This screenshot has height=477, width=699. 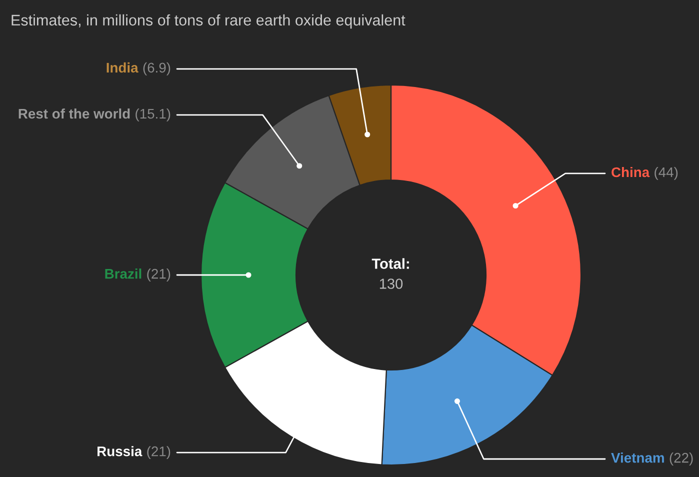 I want to click on data-label: (22), so click(x=681, y=459).